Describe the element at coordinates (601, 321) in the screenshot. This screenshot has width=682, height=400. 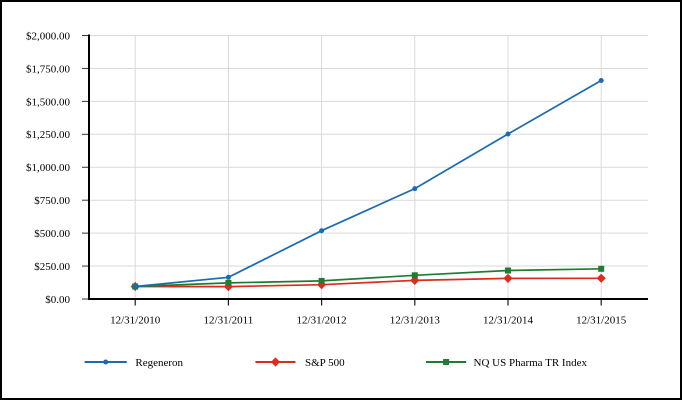
I see `svg-text: 12/31/2015` at that location.